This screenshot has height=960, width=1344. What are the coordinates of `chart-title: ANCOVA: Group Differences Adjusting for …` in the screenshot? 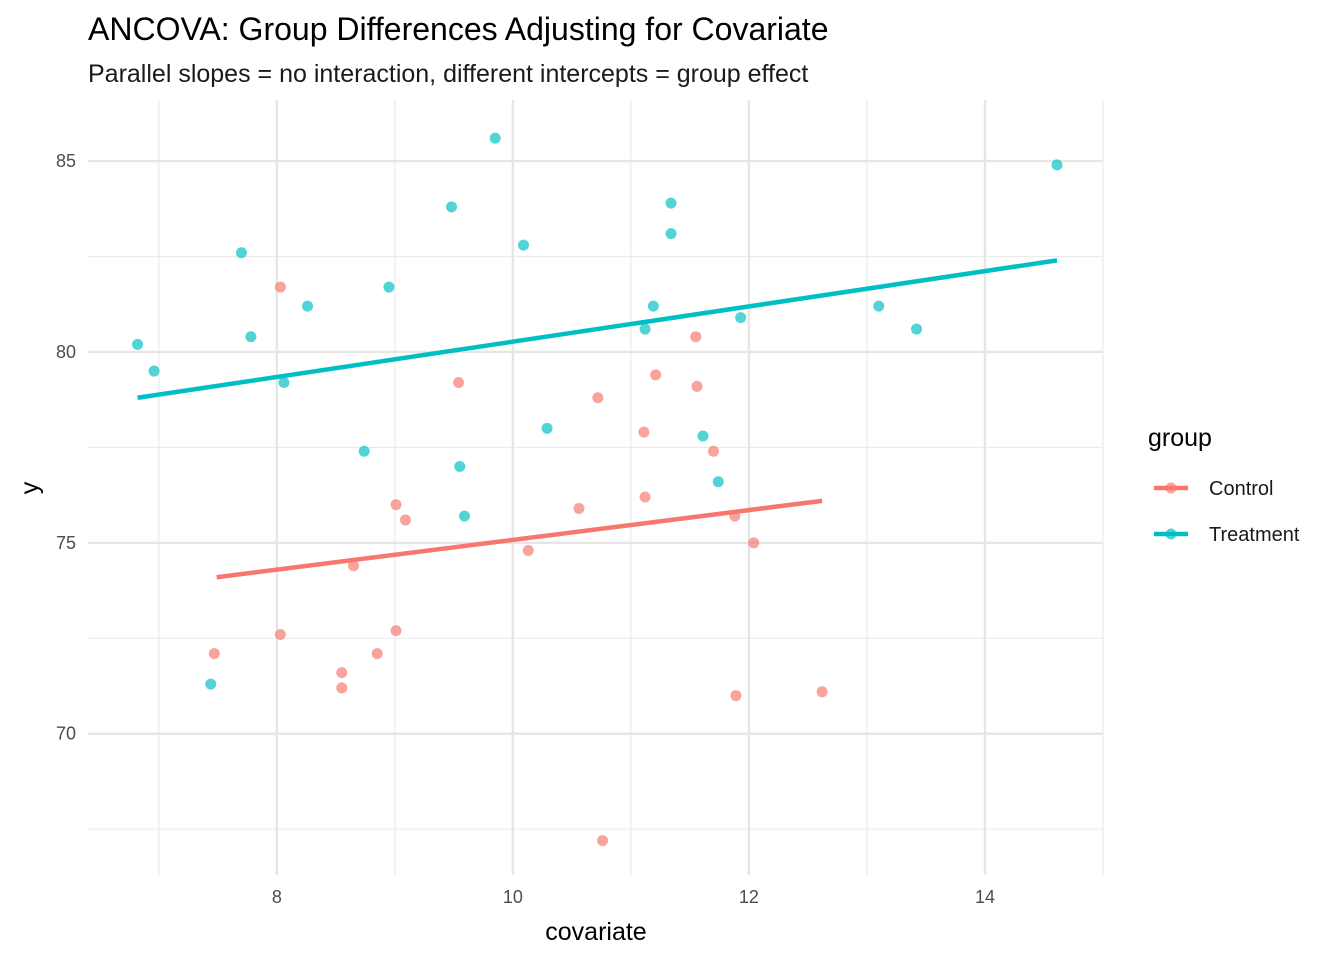 It's located at (458, 29).